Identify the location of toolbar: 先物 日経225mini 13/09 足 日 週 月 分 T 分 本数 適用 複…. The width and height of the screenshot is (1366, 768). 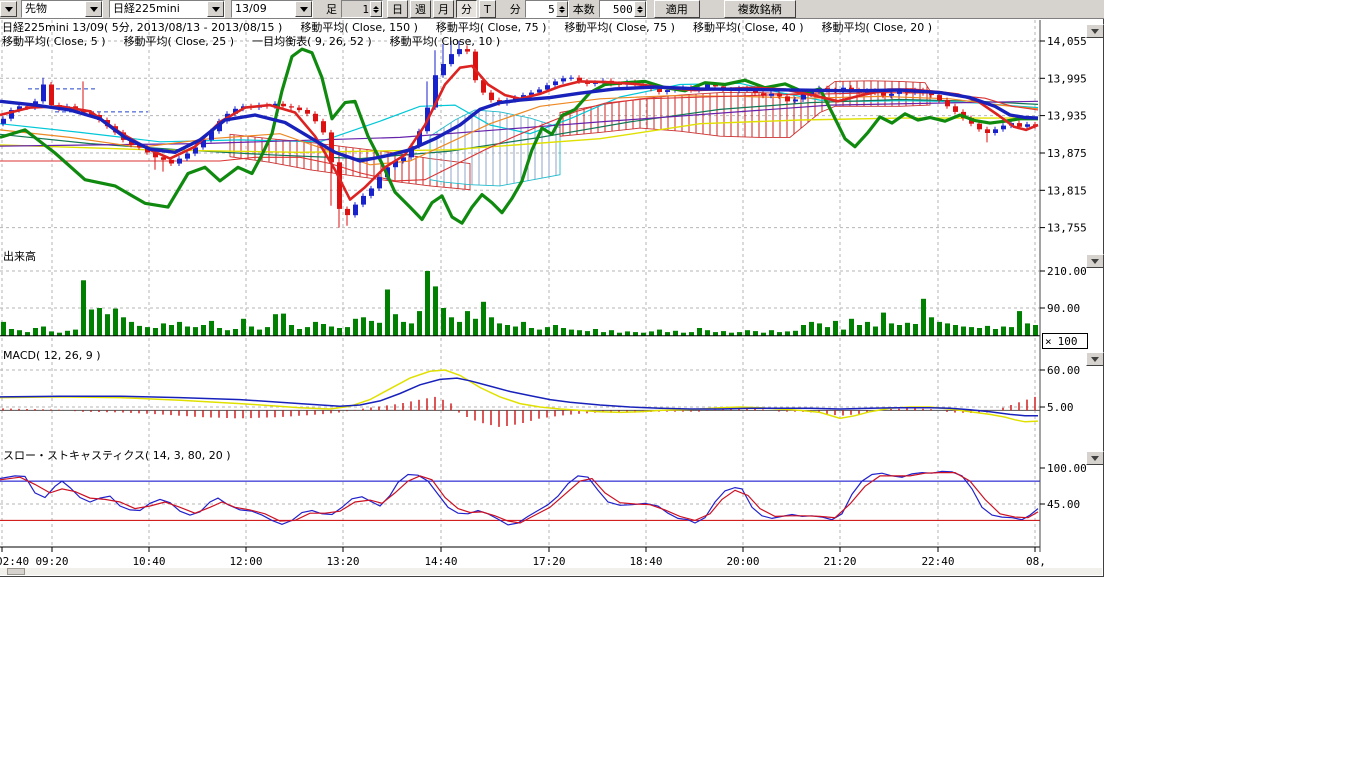
(552, 9).